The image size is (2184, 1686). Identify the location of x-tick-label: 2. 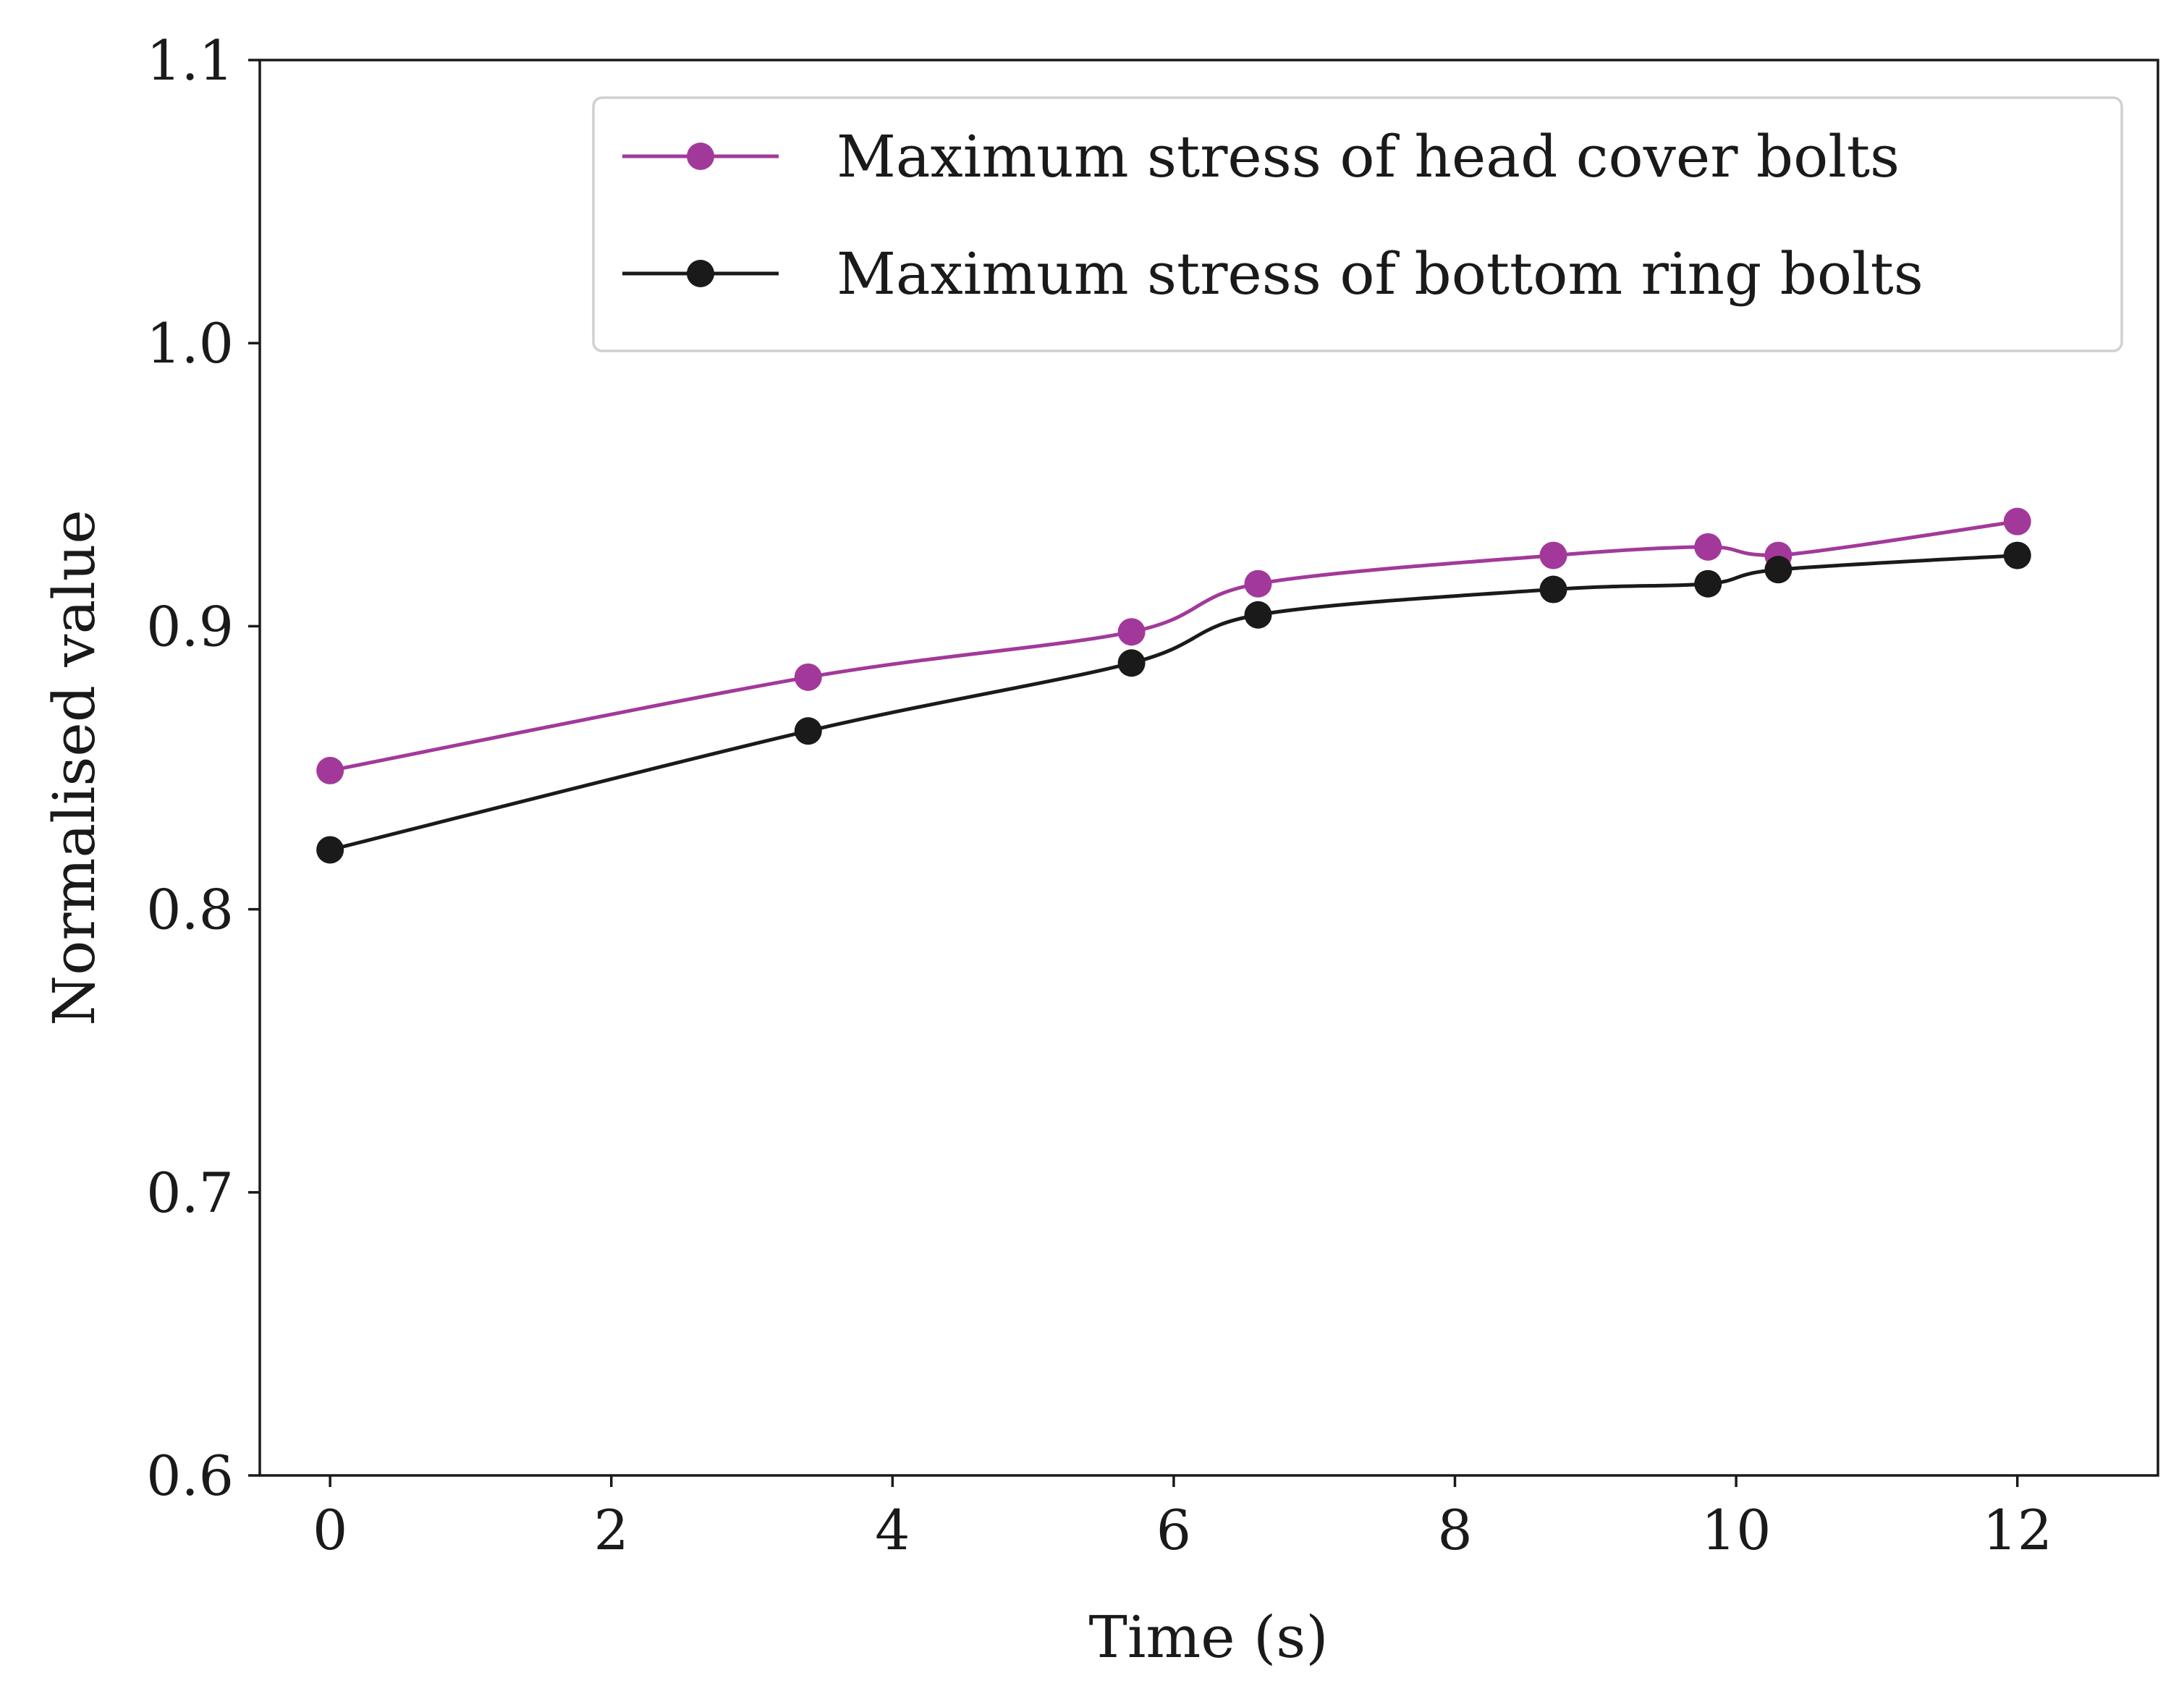
(611, 1530).